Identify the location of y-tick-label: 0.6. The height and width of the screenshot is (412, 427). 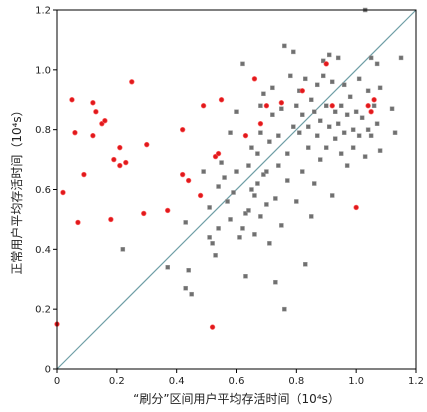
(43, 190).